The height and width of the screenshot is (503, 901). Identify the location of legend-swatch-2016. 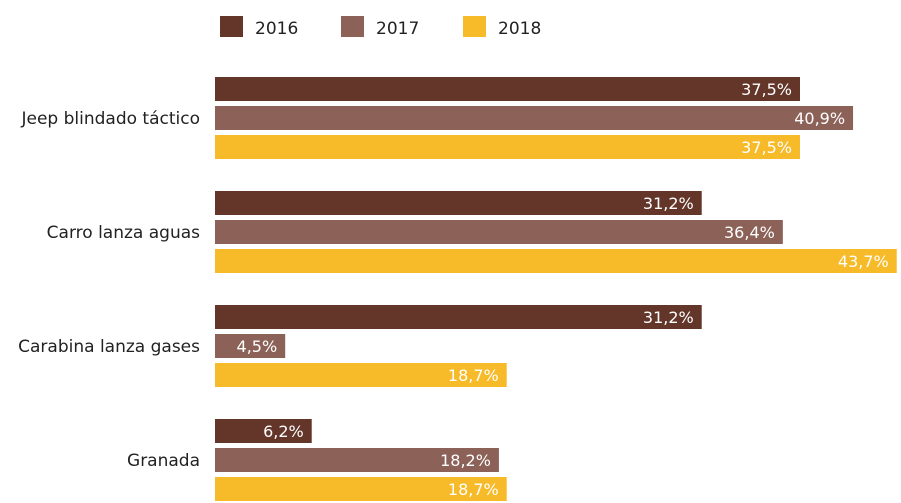
(231, 26).